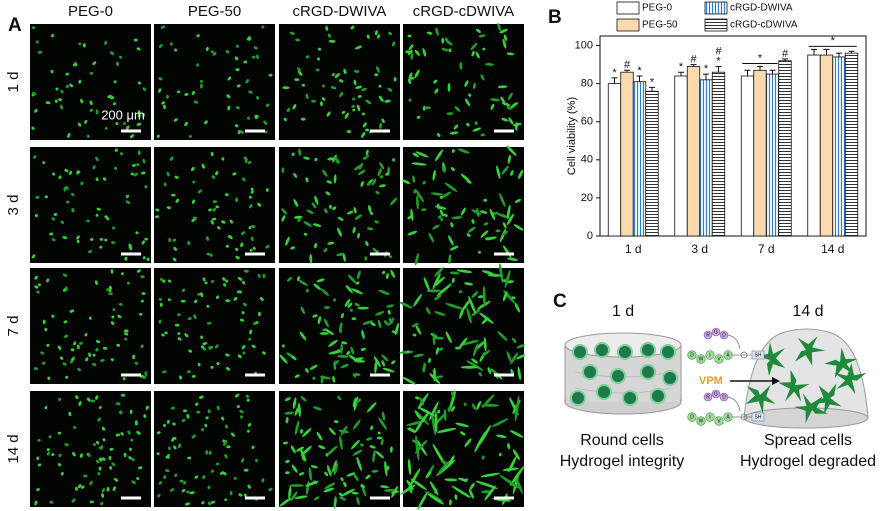 This screenshot has width=886, height=511. Describe the element at coordinates (716, 8) in the screenshot. I see `legend-swatch` at that location.